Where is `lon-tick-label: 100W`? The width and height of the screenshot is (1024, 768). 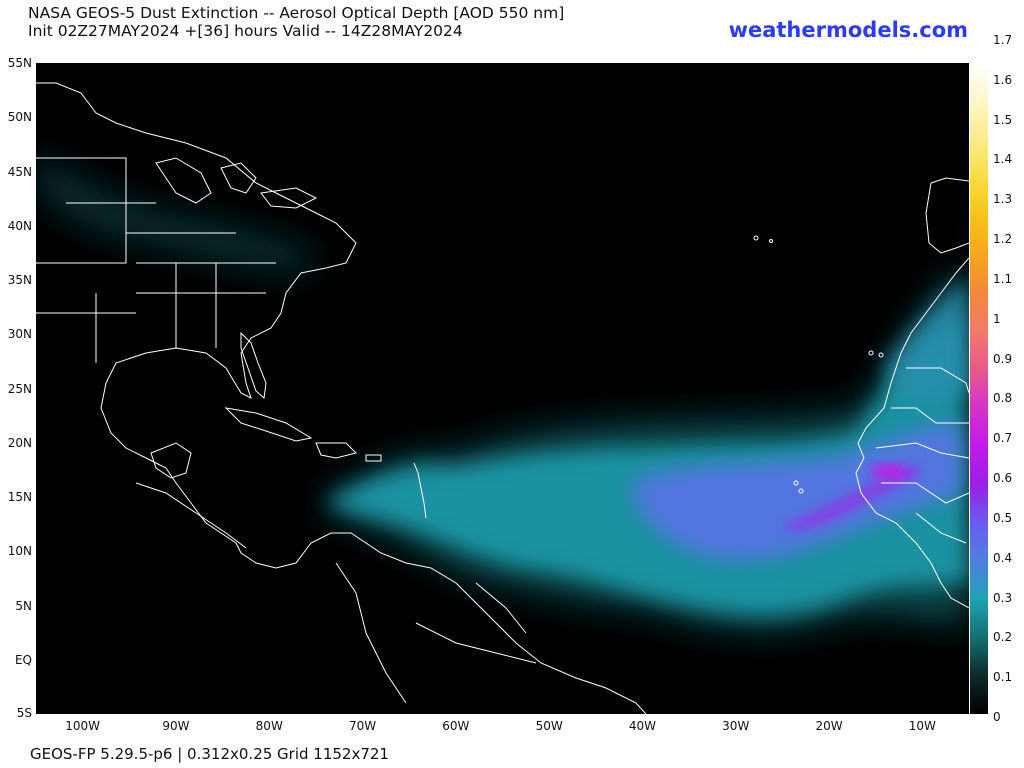 lon-tick-label: 100W is located at coordinates (83, 726).